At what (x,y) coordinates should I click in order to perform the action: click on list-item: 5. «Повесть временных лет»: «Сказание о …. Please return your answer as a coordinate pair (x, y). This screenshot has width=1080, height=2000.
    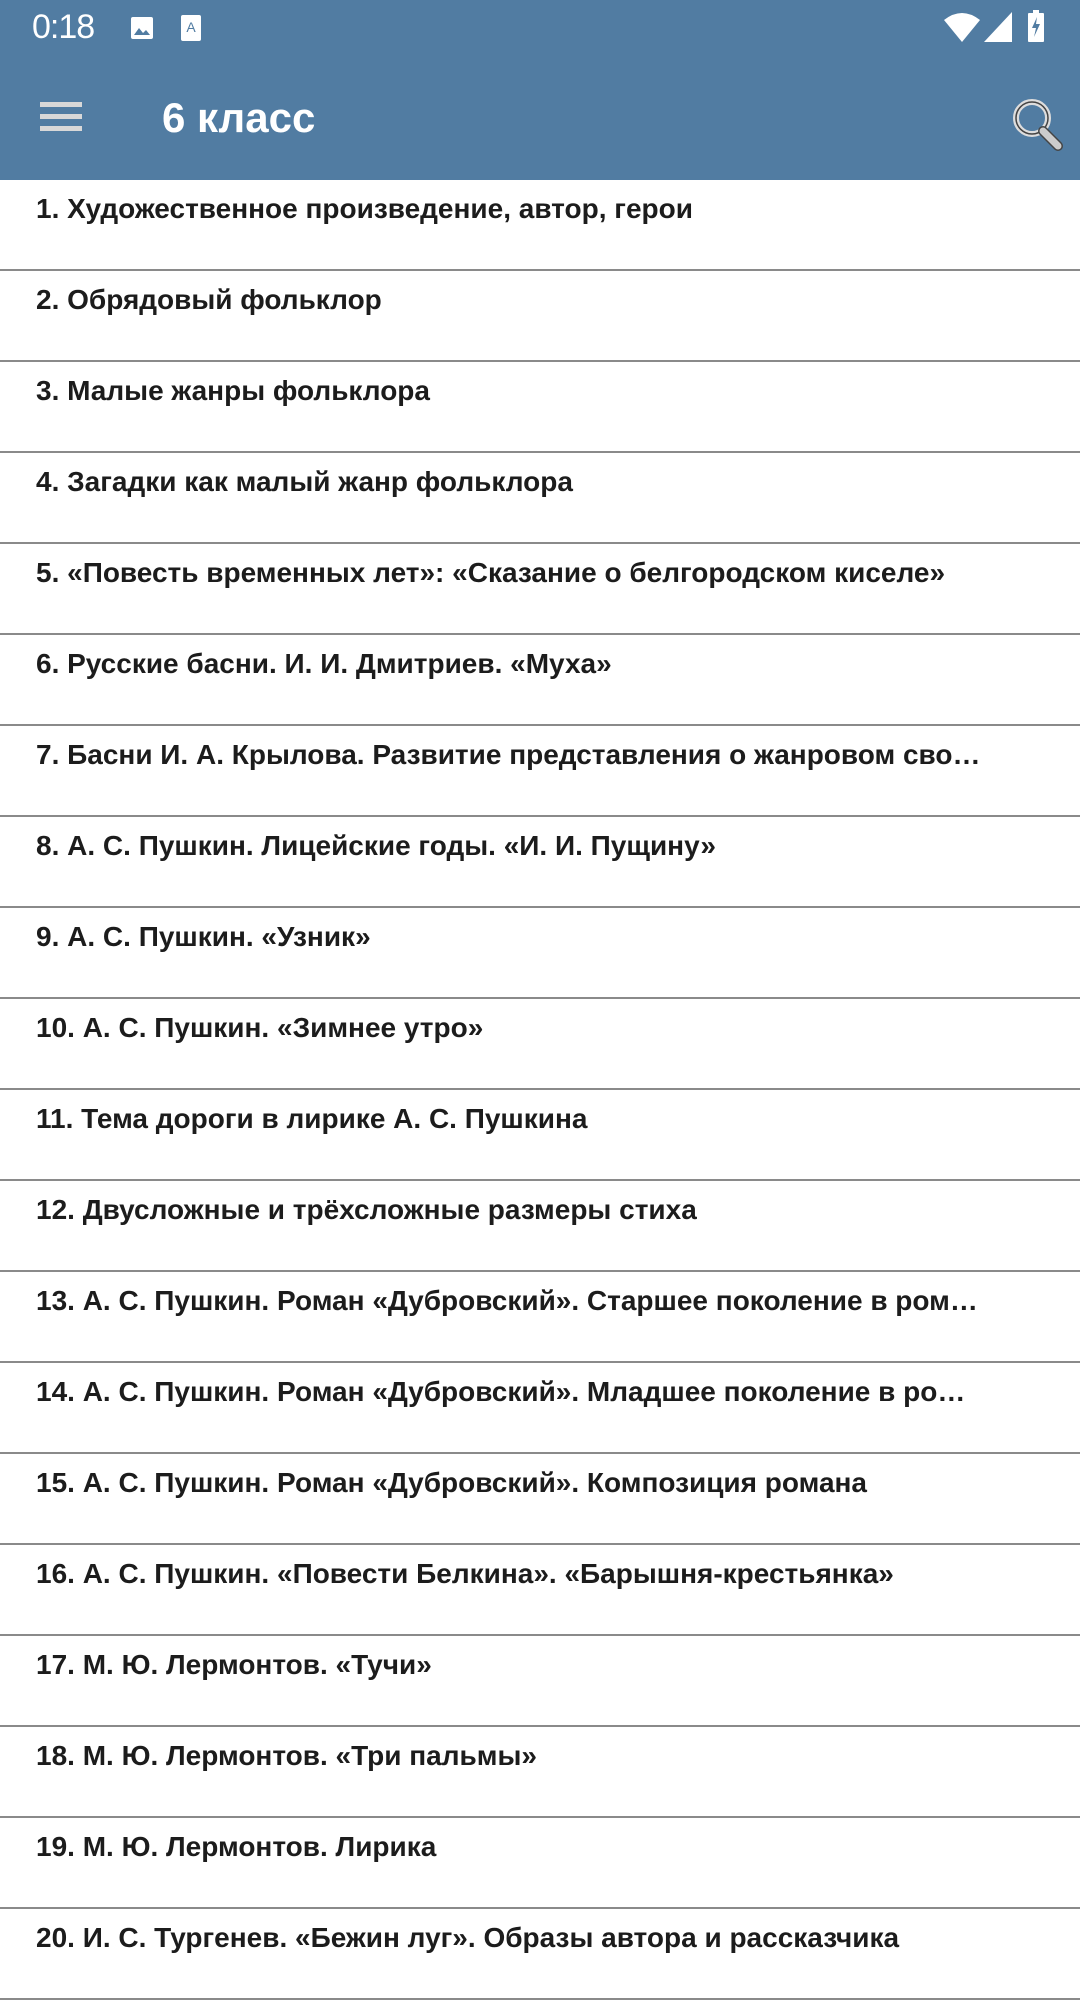
    Looking at the image, I should click on (540, 589).